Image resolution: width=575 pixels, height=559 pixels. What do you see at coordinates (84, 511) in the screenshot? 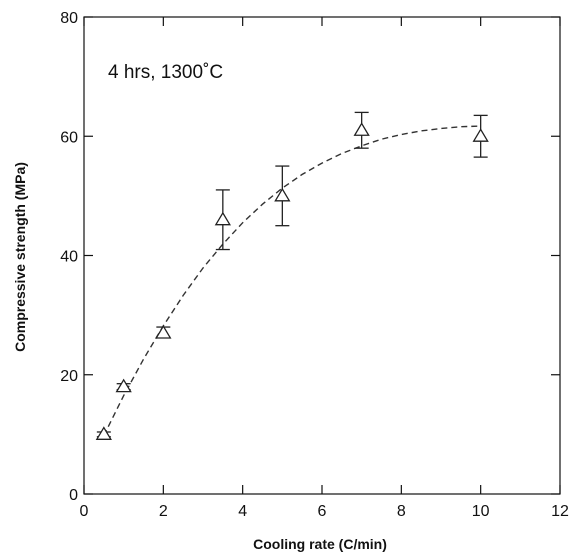
I see `x-tick-label: 0` at bounding box center [84, 511].